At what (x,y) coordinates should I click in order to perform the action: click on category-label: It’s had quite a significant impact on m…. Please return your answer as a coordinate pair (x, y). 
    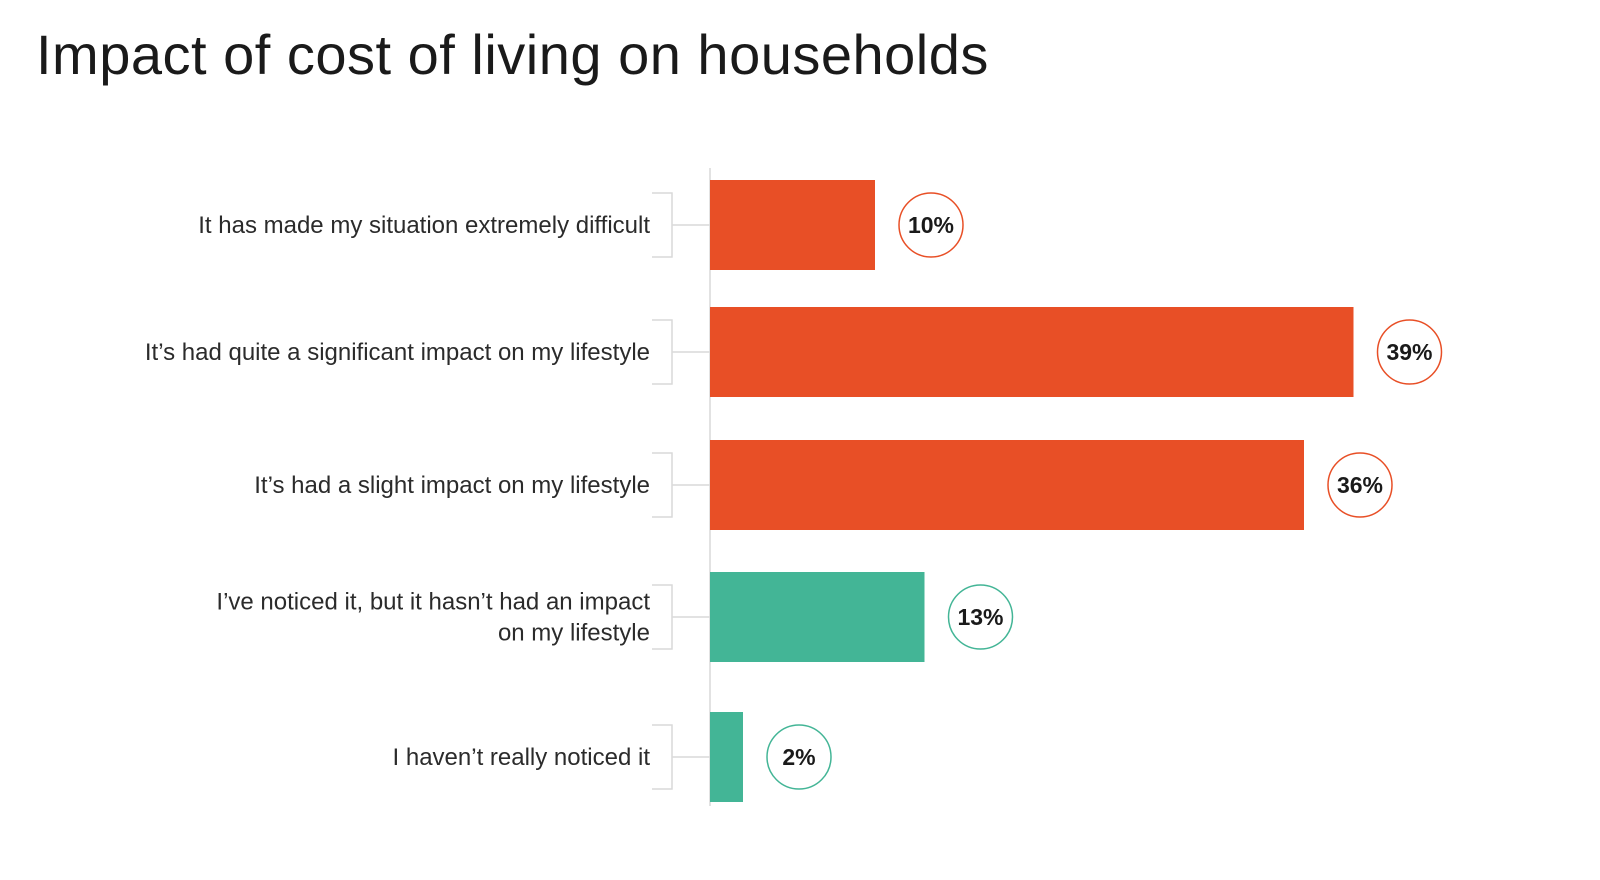
    Looking at the image, I should click on (397, 352).